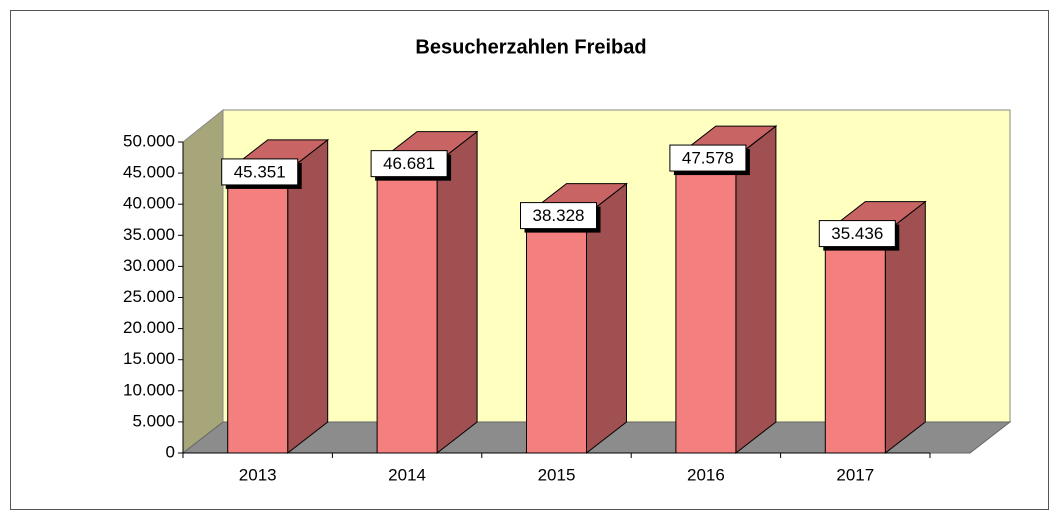 This screenshot has width=1060, height=512. I want to click on x-tick-label: 2017, so click(855, 474).